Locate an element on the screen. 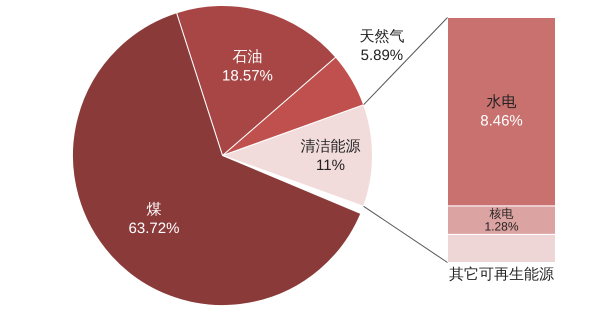 The width and height of the screenshot is (599, 328). series-label: 核电 is located at coordinates (501, 213).